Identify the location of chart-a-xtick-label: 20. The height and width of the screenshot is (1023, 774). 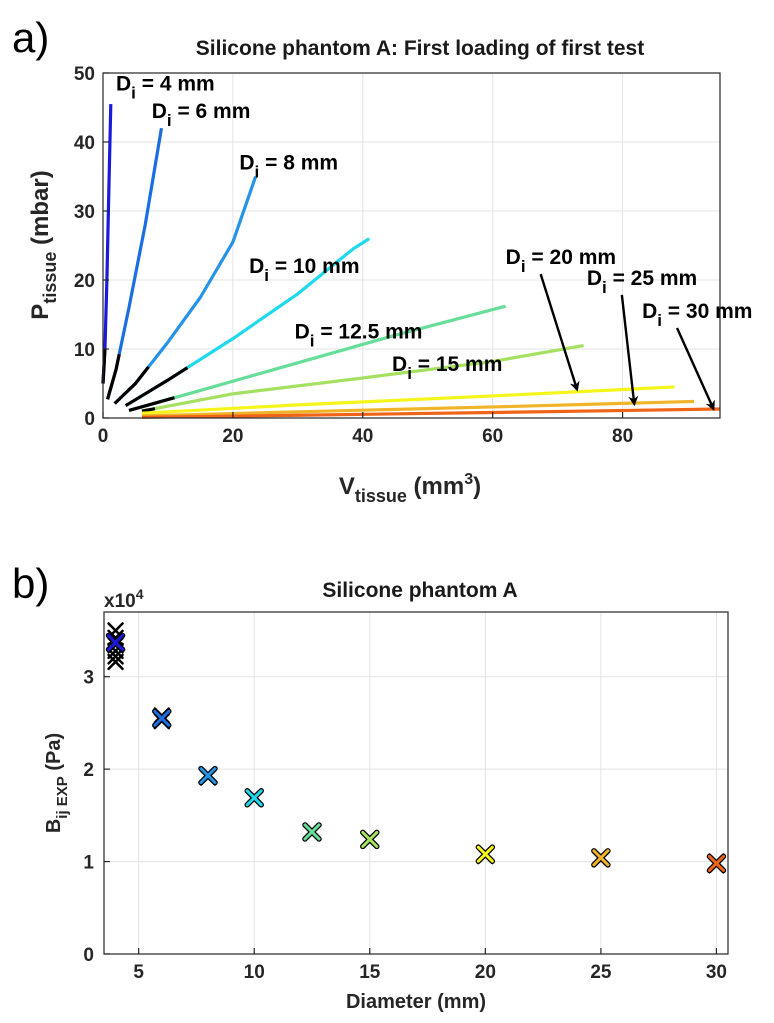
(232, 436).